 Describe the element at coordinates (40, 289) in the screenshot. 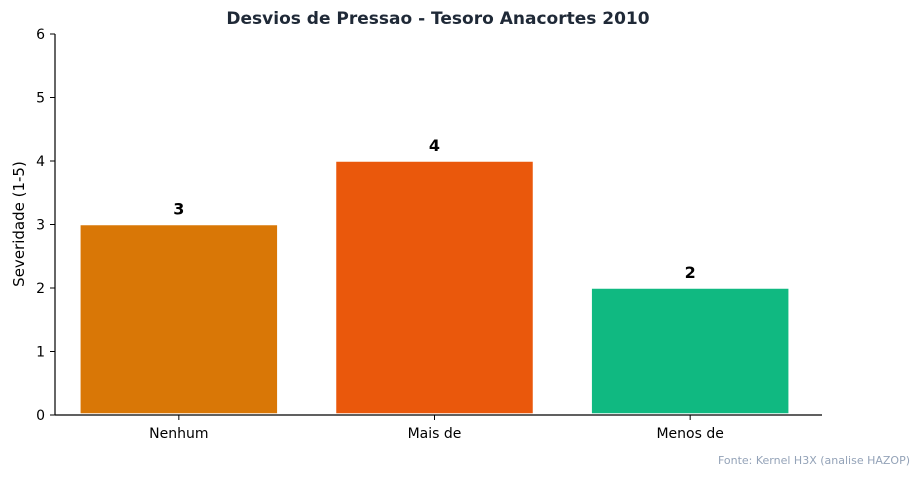

I see `y-tick-label: 2` at that location.